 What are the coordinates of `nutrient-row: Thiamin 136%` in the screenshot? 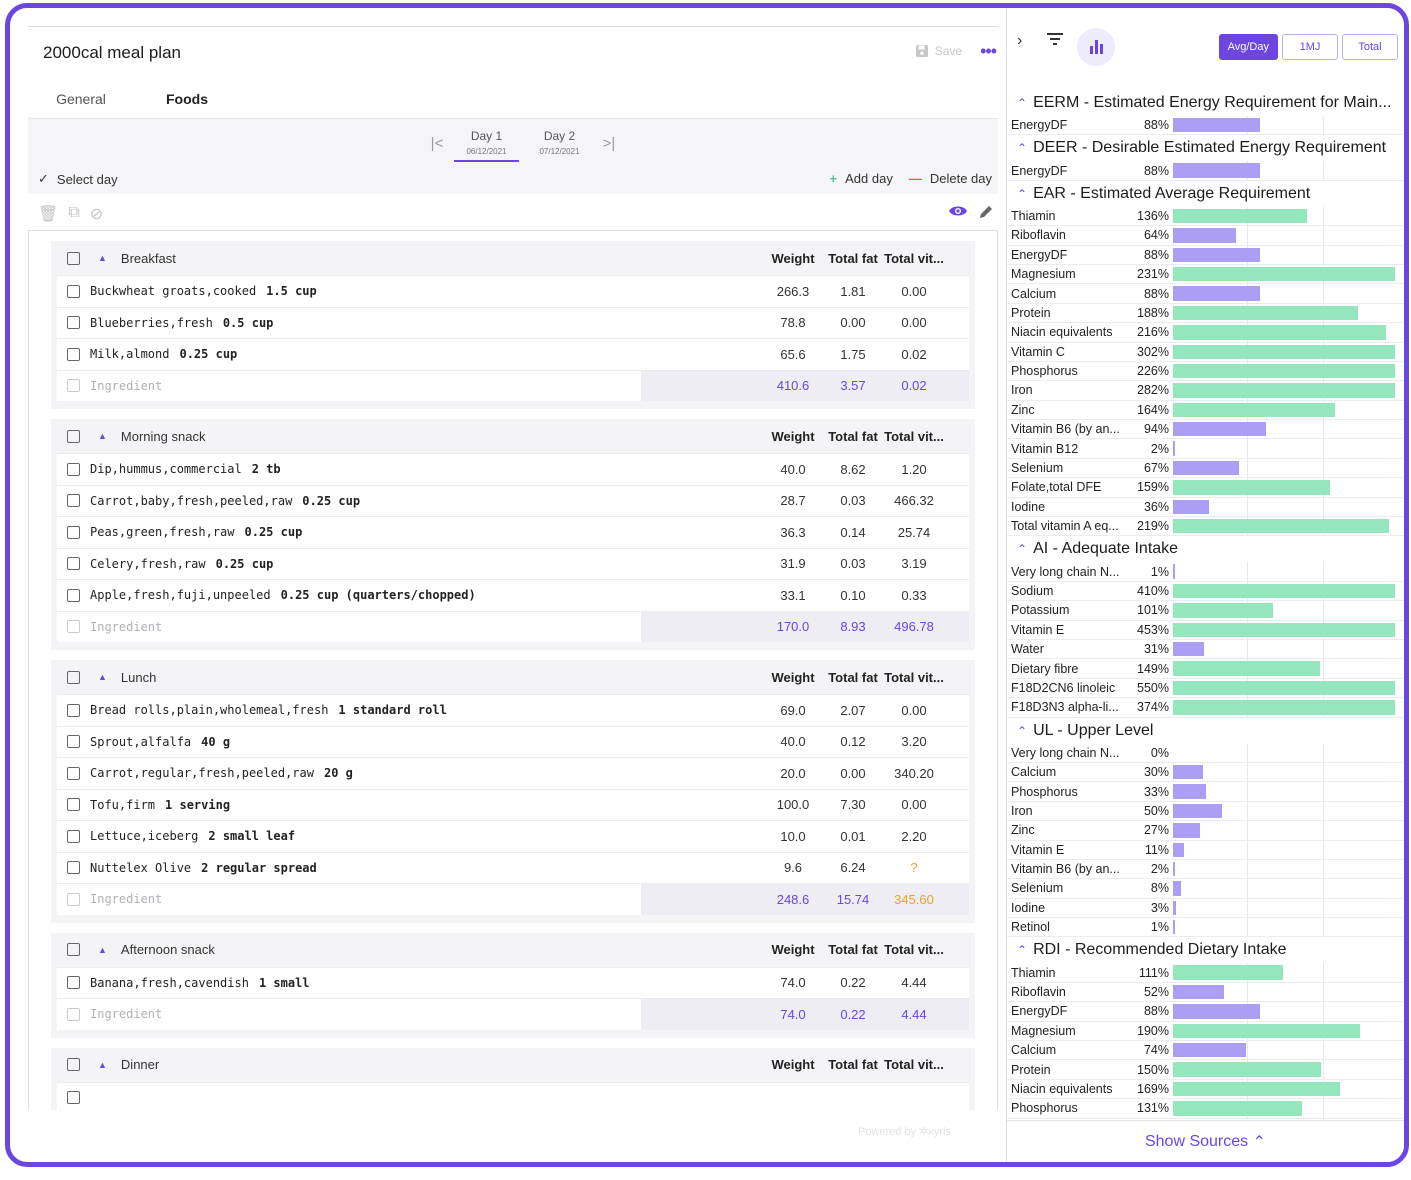 It's located at (1205, 216).